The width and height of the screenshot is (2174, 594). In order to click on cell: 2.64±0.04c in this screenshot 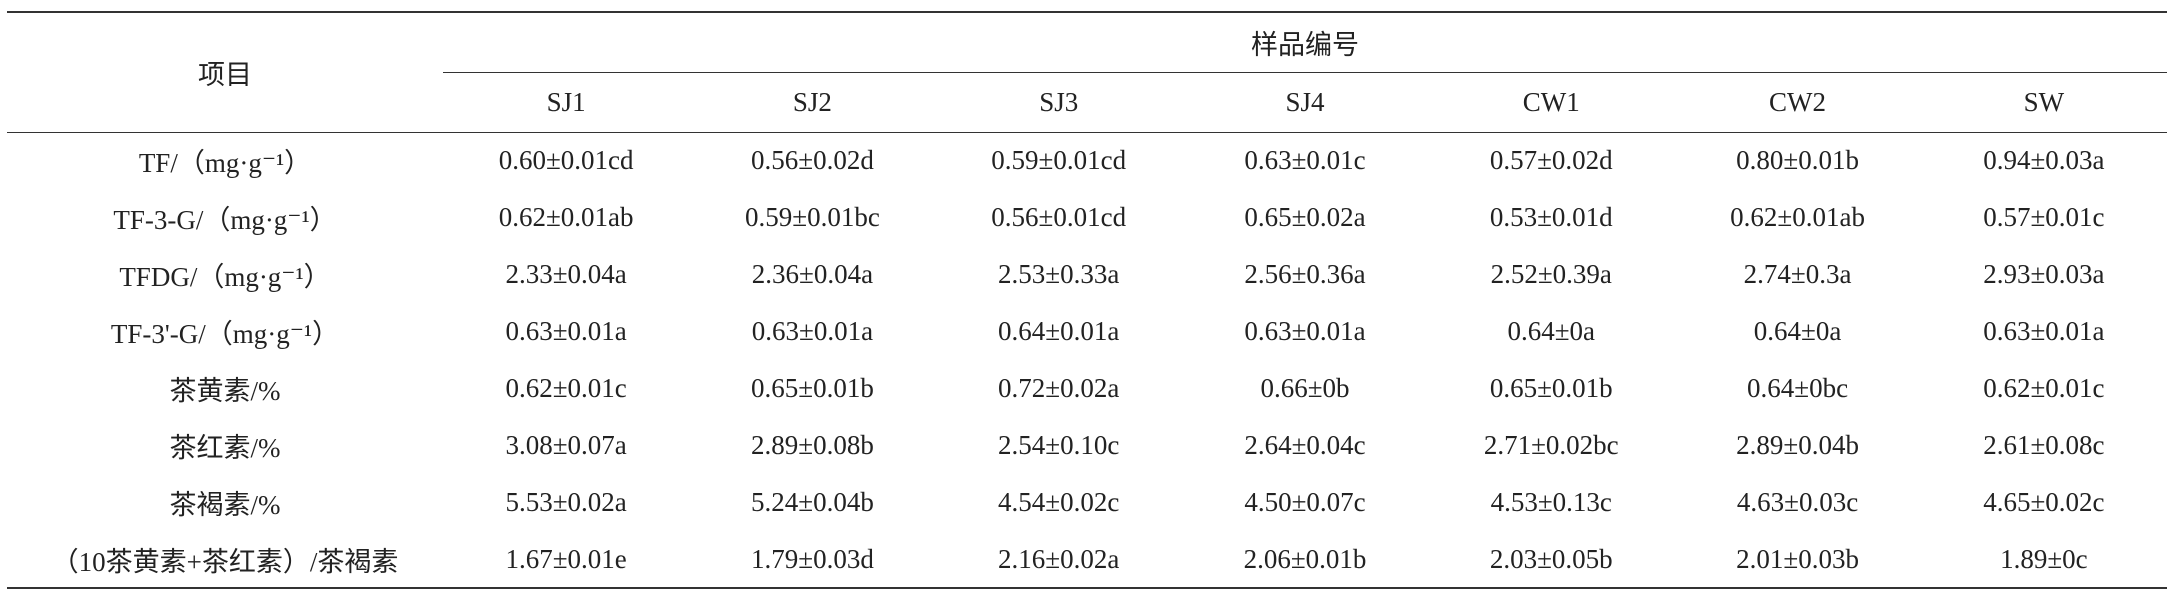, I will do `click(1305, 445)`.